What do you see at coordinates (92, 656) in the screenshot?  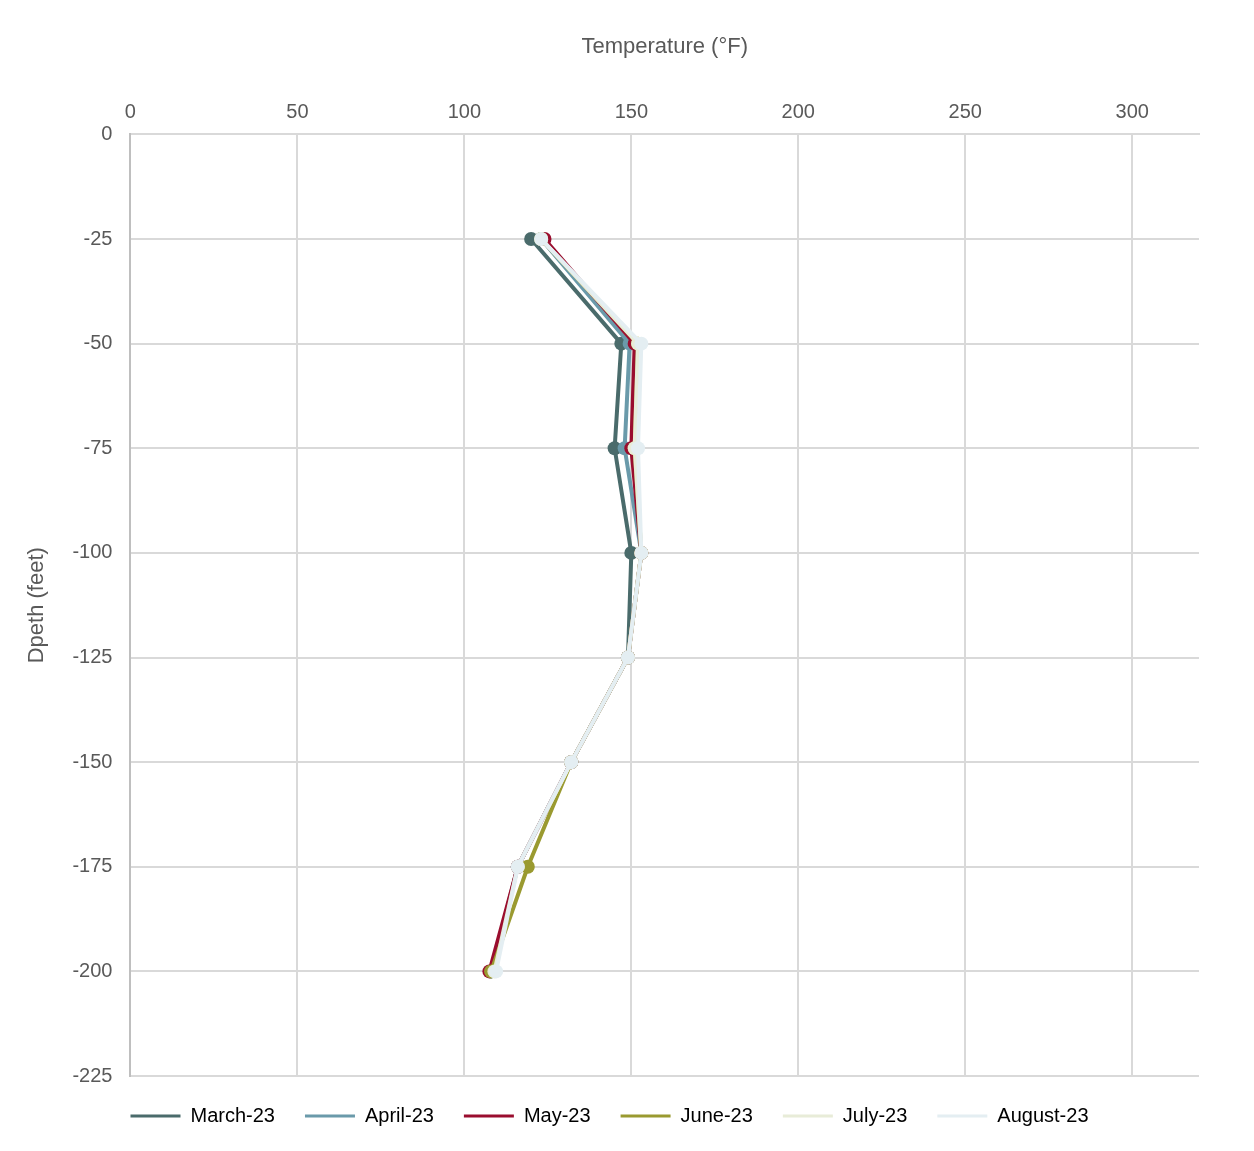 I see `y-tick-label: -125` at bounding box center [92, 656].